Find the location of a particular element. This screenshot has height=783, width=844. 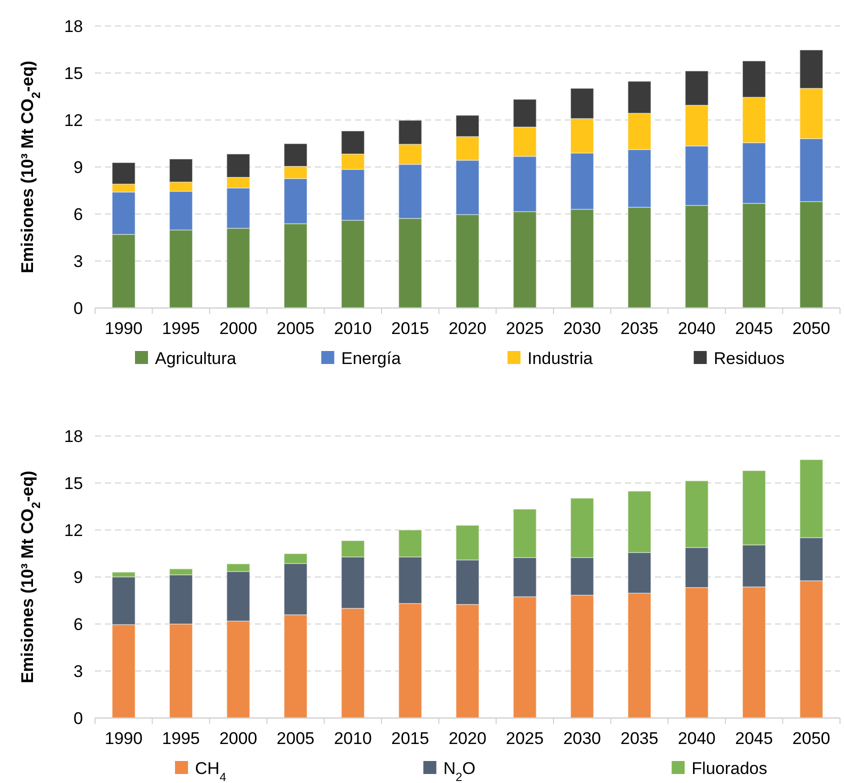

legend-label: Energía is located at coordinates (371, 358).